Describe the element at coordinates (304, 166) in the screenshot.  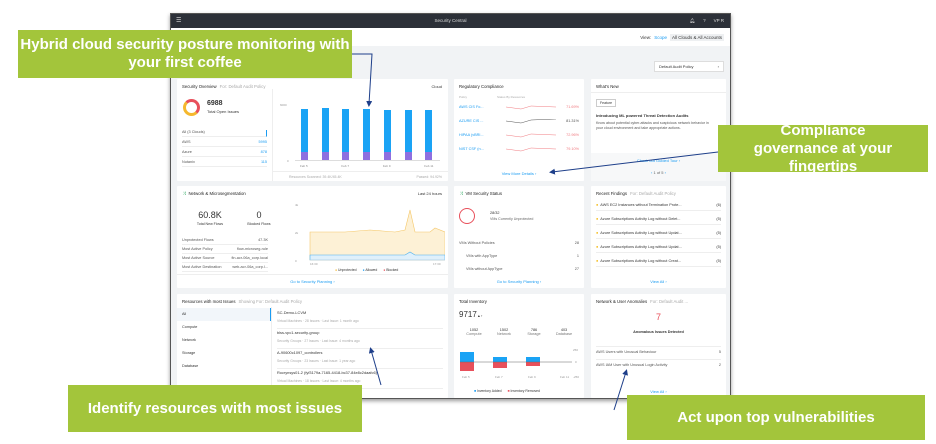
I see `x-tick: Feb 5` at that location.